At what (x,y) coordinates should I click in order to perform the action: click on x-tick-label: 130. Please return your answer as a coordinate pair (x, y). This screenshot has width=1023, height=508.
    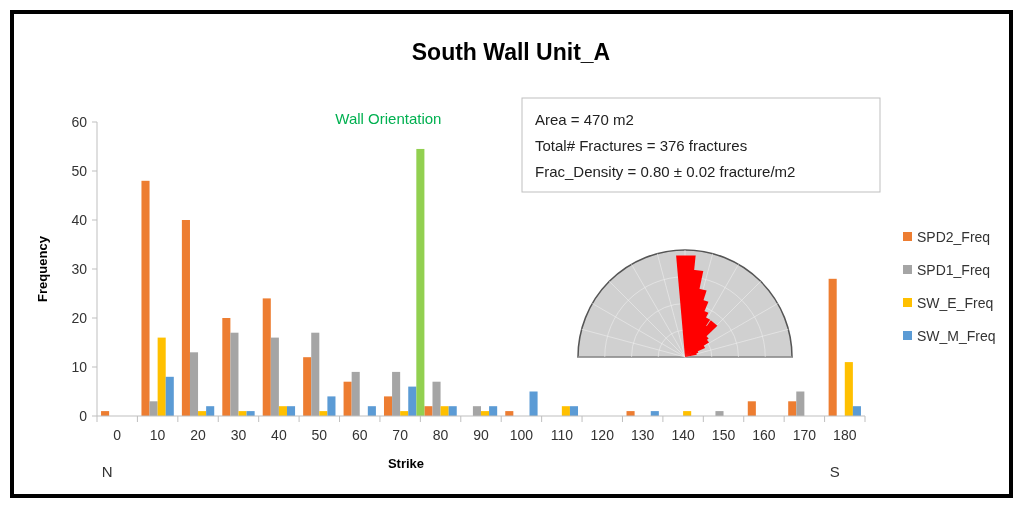
    Looking at the image, I should click on (643, 435).